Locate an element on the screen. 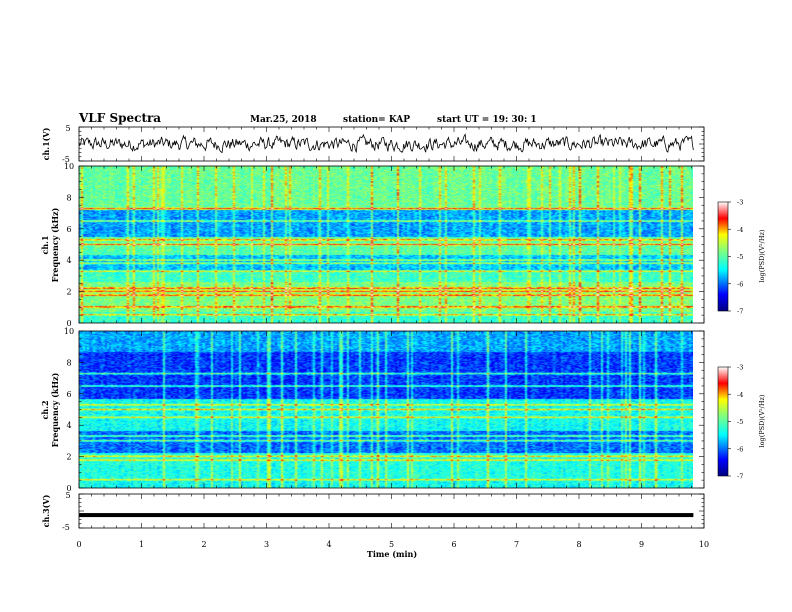 The image size is (792, 612). ch1-spectrogram-ytick-label: 6 is located at coordinates (68, 229).